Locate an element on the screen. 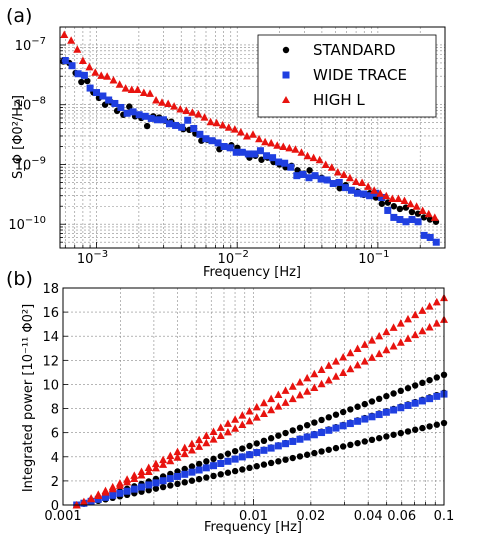  x-tick-label: 0.02 is located at coordinates (310, 516).